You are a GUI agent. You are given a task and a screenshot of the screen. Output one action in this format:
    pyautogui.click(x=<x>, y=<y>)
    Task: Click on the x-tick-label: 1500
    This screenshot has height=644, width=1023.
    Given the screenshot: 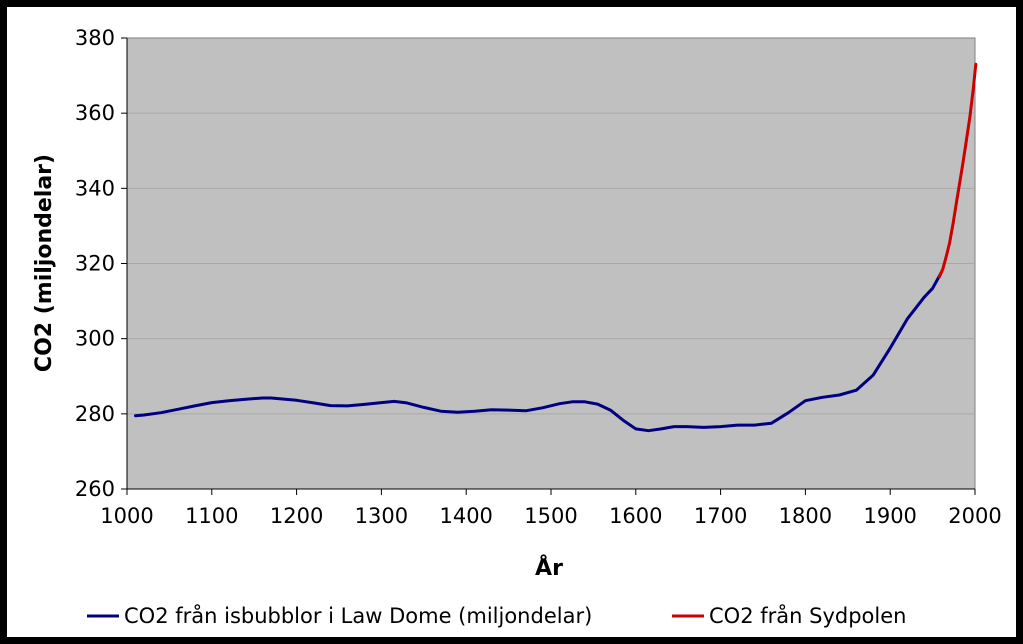 What is the action you would take?
    pyautogui.click(x=550, y=516)
    